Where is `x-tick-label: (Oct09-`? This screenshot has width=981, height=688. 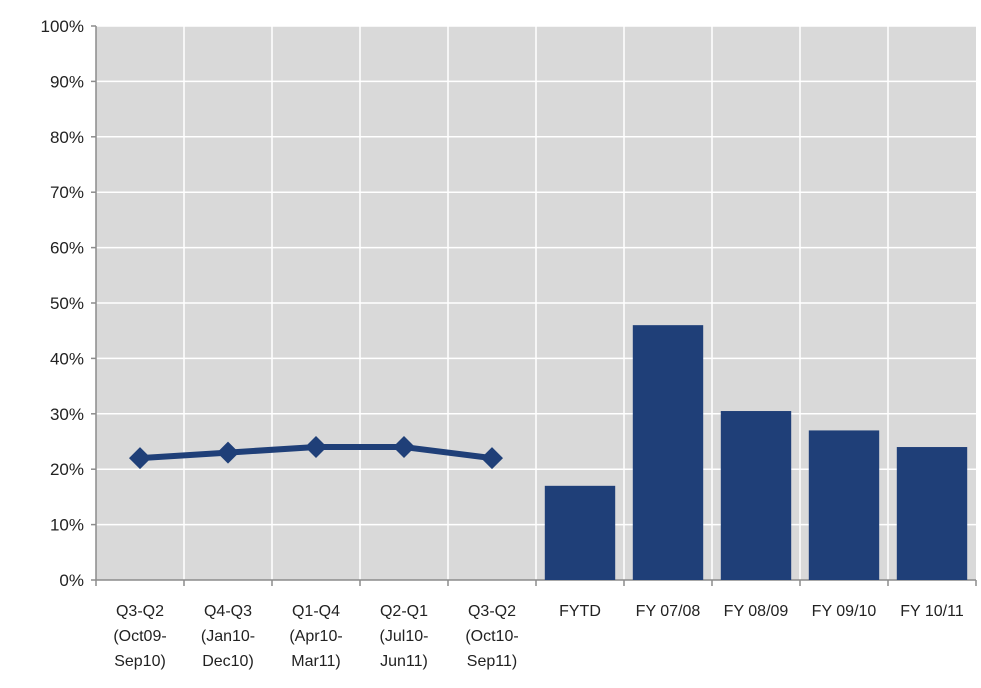 x-tick-label: (Oct09- is located at coordinates (139, 636).